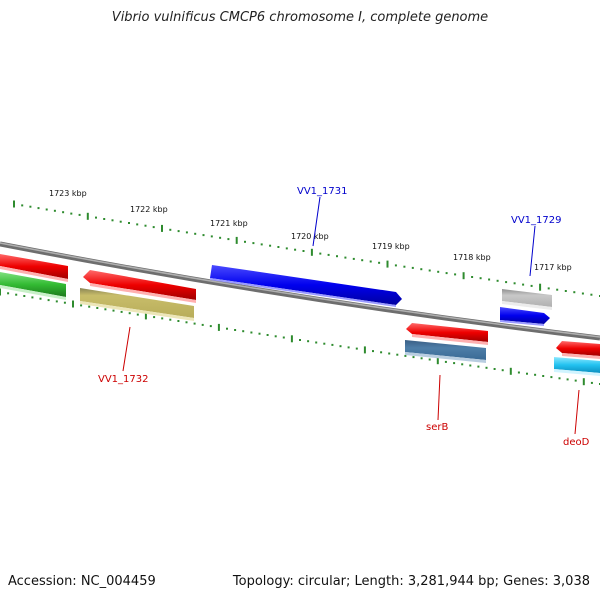 The width and height of the screenshot is (600, 600). What do you see at coordinates (310, 236) in the screenshot?
I see `tick-label: 1720 kbp` at bounding box center [310, 236].